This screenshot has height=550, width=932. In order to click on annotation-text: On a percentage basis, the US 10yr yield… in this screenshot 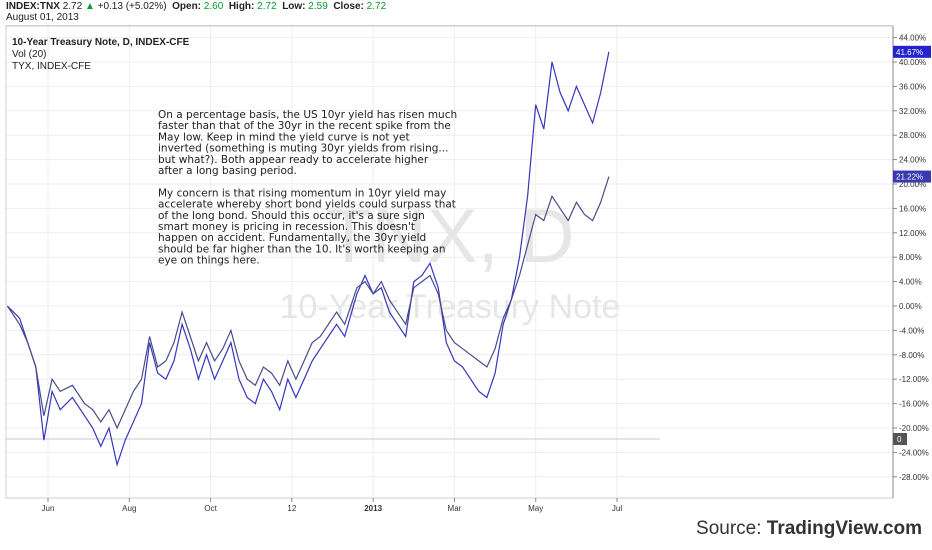, I will do `click(307, 188)`.